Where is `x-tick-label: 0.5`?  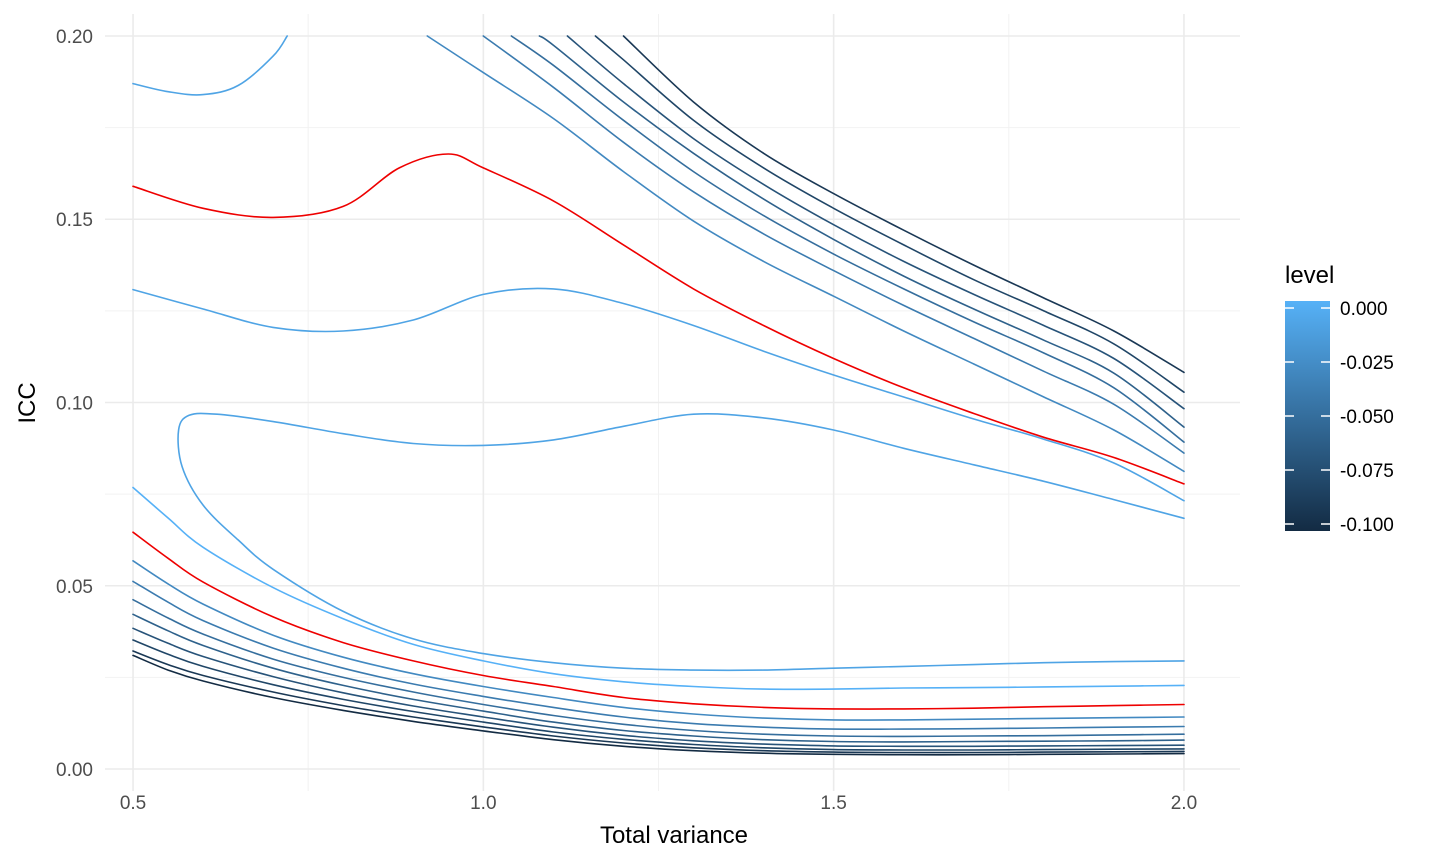
x-tick-label: 0.5 is located at coordinates (133, 803).